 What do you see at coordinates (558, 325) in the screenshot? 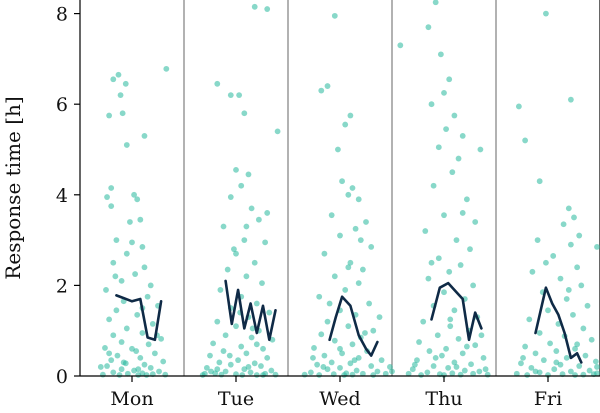
I see `trend-line-fri` at bounding box center [558, 325].